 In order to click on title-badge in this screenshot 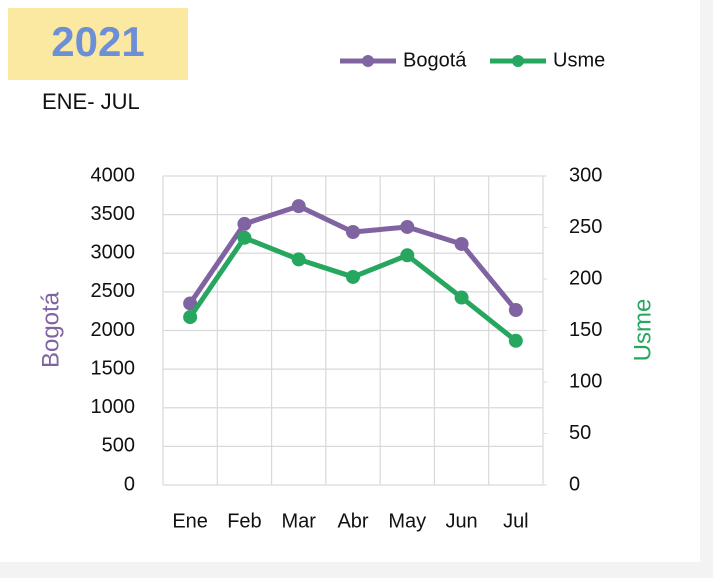, I will do `click(98, 44)`.